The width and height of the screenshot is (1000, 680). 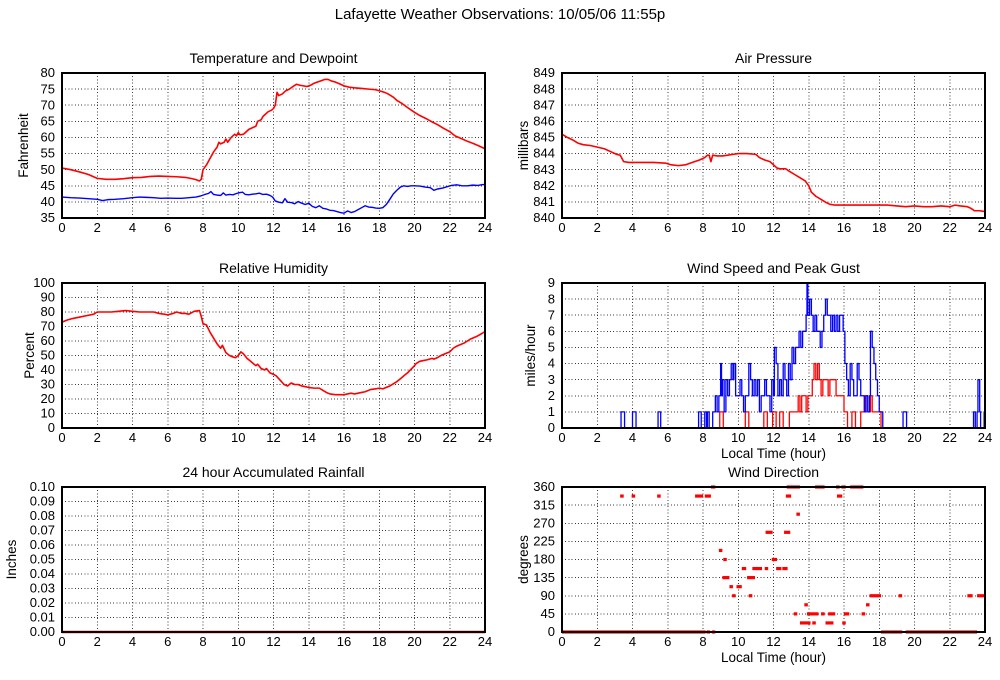 What do you see at coordinates (544, 559) in the screenshot?
I see `y-tick-label: 180` at bounding box center [544, 559].